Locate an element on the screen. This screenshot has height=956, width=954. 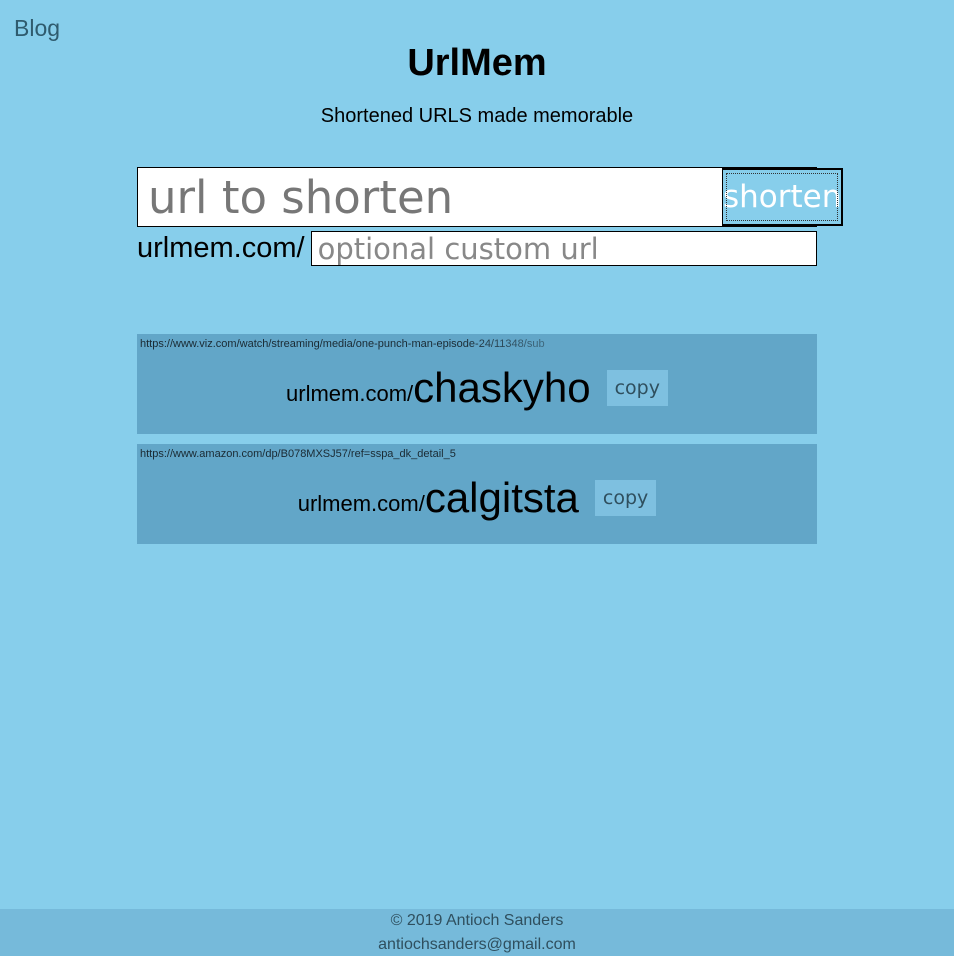
footer-email: antiochsanders@gmail.com is located at coordinates (477, 944).